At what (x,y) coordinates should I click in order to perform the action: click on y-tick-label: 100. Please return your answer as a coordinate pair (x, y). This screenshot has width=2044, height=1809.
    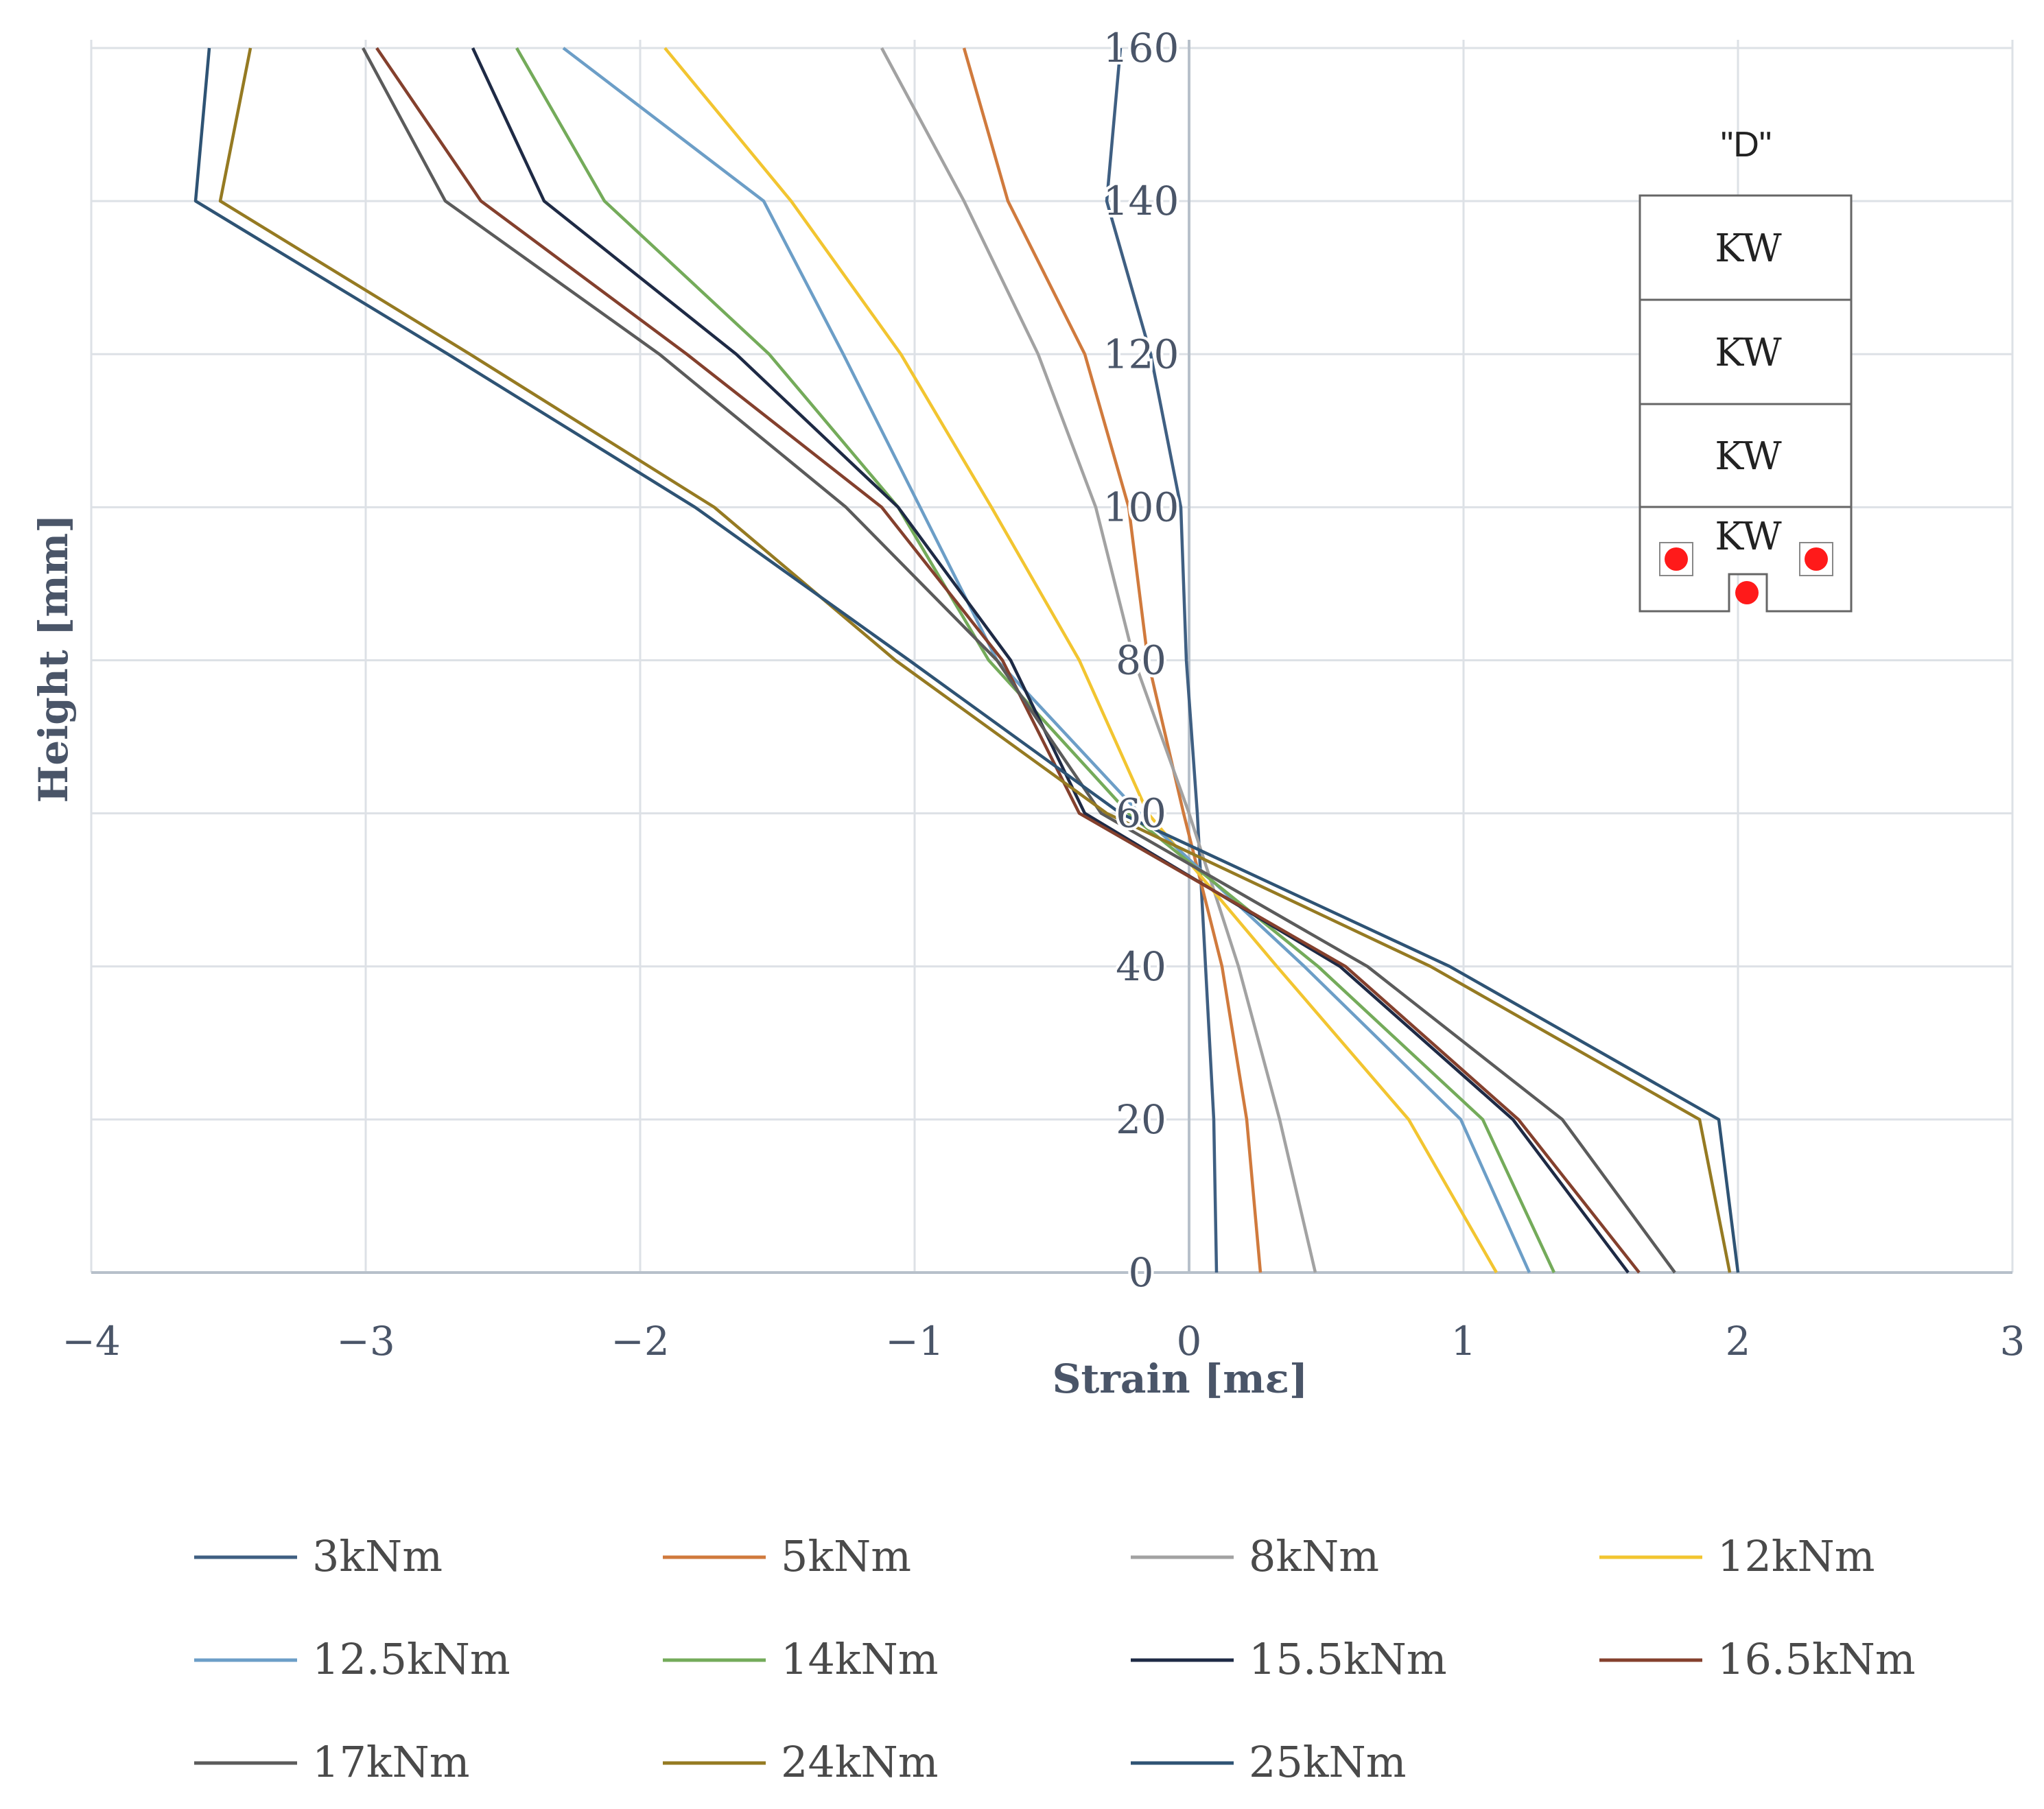
    Looking at the image, I should click on (1141, 507).